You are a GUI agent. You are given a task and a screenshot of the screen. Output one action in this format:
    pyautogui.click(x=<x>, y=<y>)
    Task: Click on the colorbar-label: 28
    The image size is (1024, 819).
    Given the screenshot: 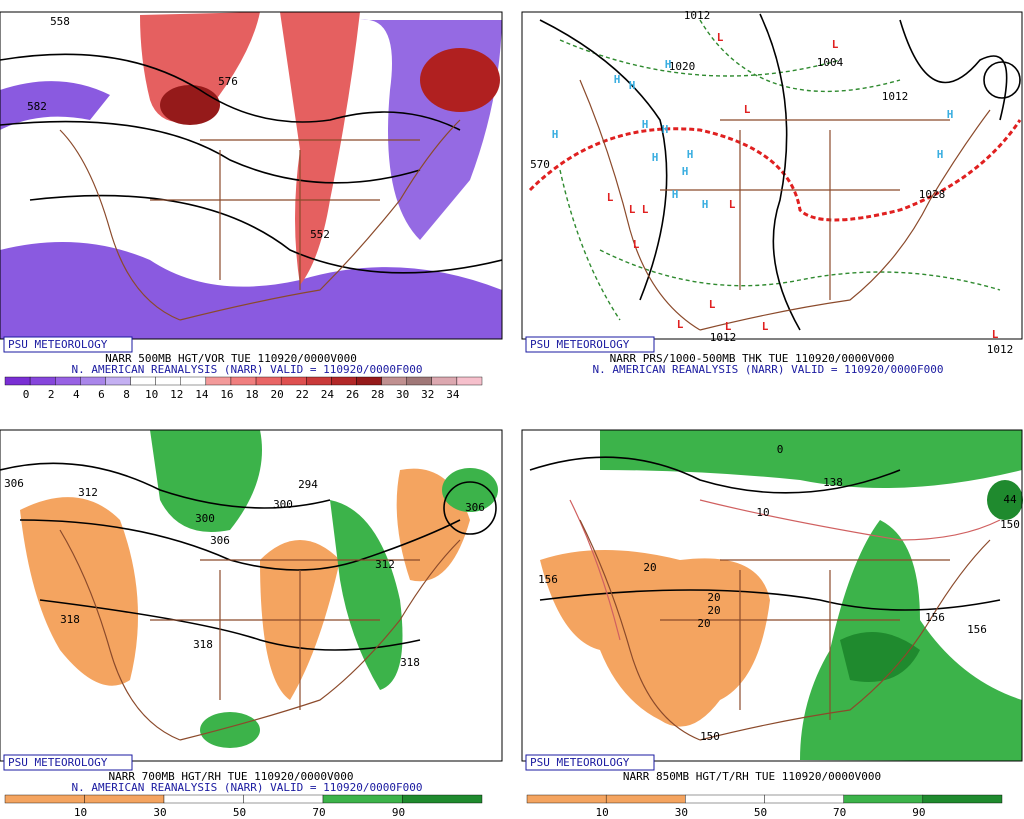 What is the action you would take?
    pyautogui.click(x=377, y=394)
    